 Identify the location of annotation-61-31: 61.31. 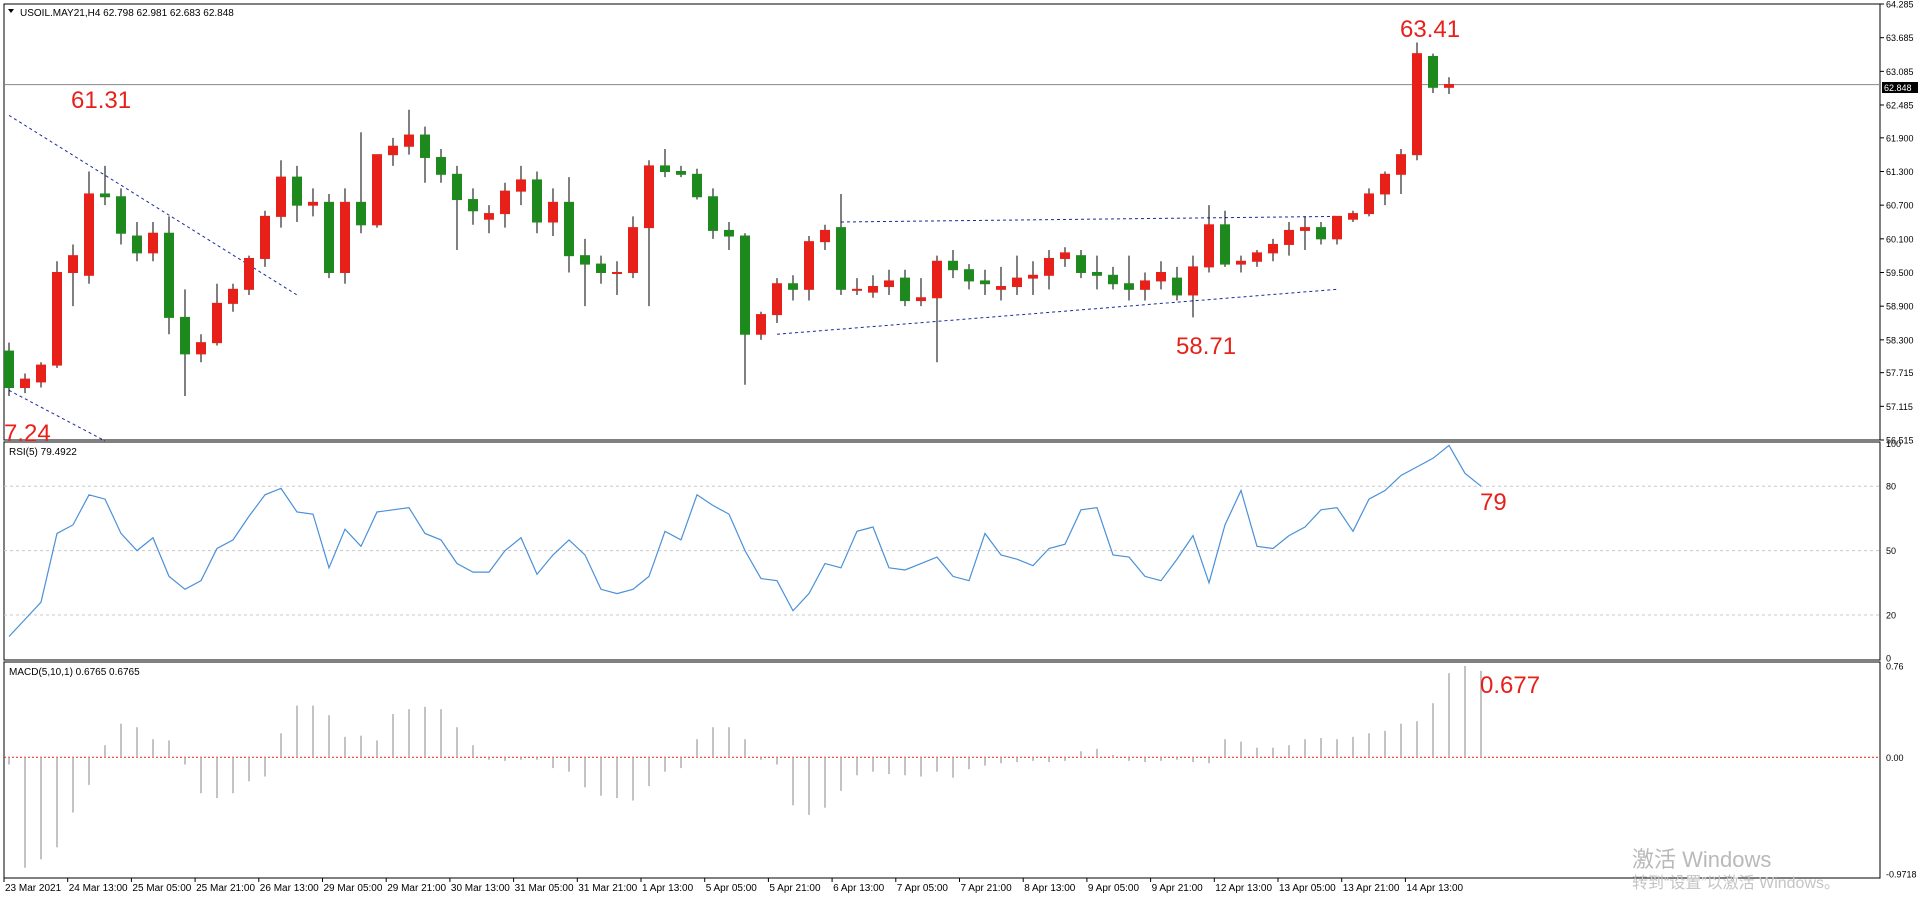
(101, 100).